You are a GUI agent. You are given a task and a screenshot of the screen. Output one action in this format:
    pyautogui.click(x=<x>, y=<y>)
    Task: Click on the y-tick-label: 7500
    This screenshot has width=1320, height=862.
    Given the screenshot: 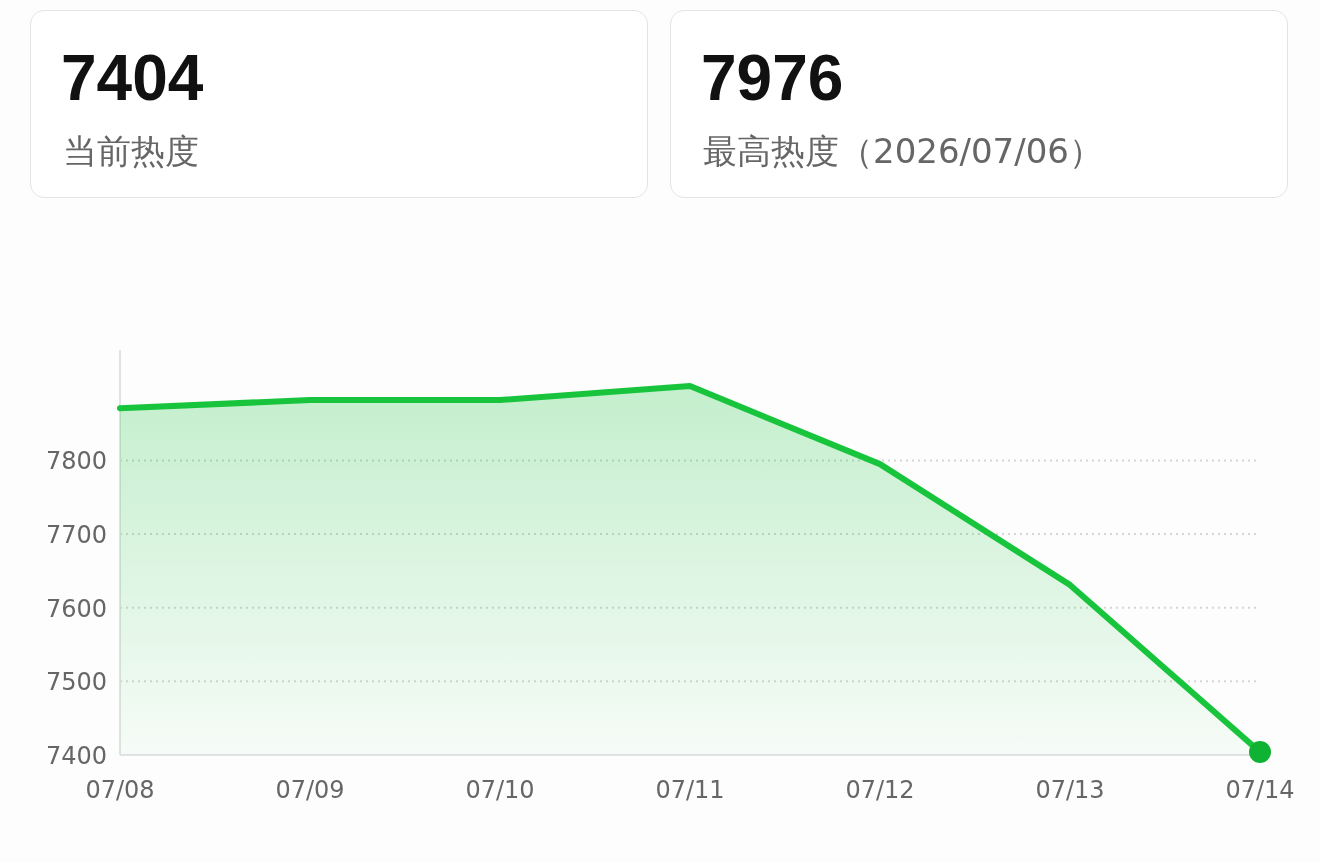 What is the action you would take?
    pyautogui.click(x=76, y=682)
    